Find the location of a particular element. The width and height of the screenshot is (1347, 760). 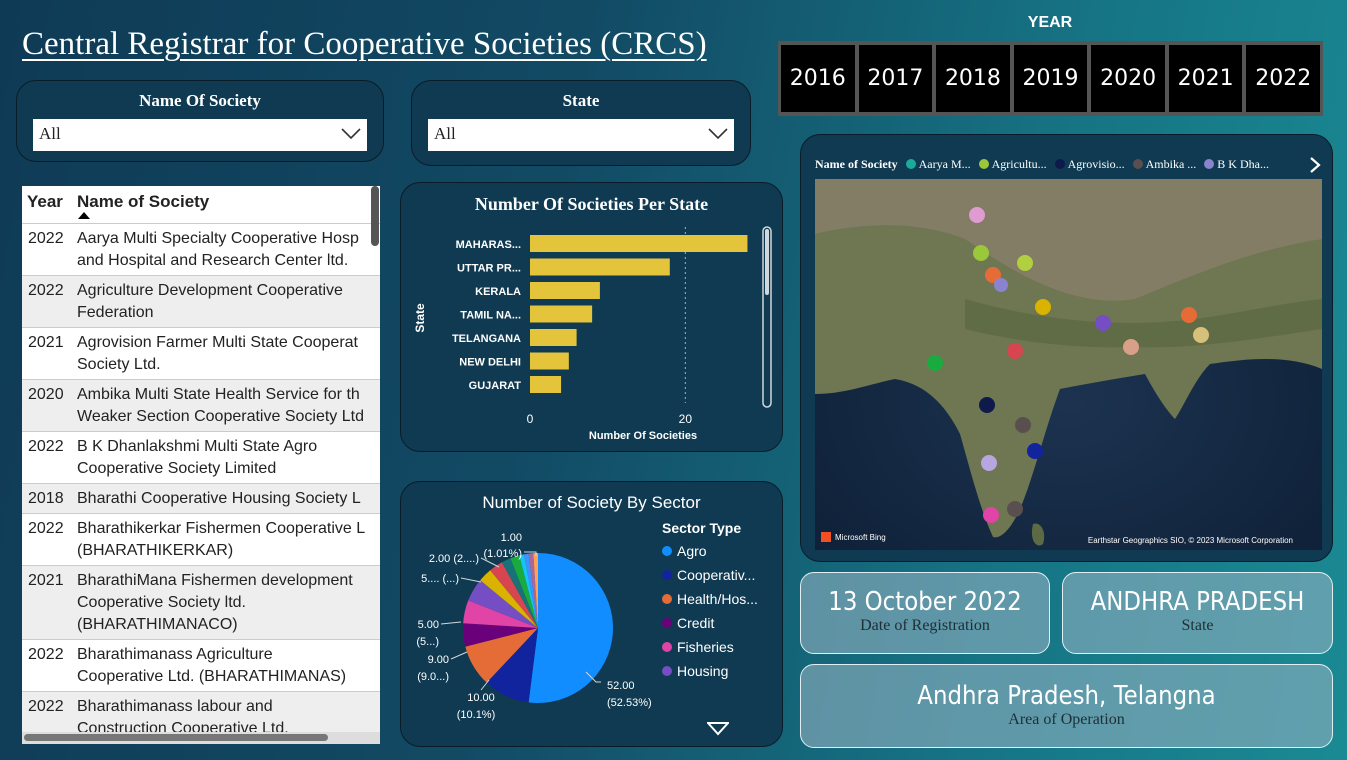

state-chart-title: Number Of Societies Per State is located at coordinates (591, 204).